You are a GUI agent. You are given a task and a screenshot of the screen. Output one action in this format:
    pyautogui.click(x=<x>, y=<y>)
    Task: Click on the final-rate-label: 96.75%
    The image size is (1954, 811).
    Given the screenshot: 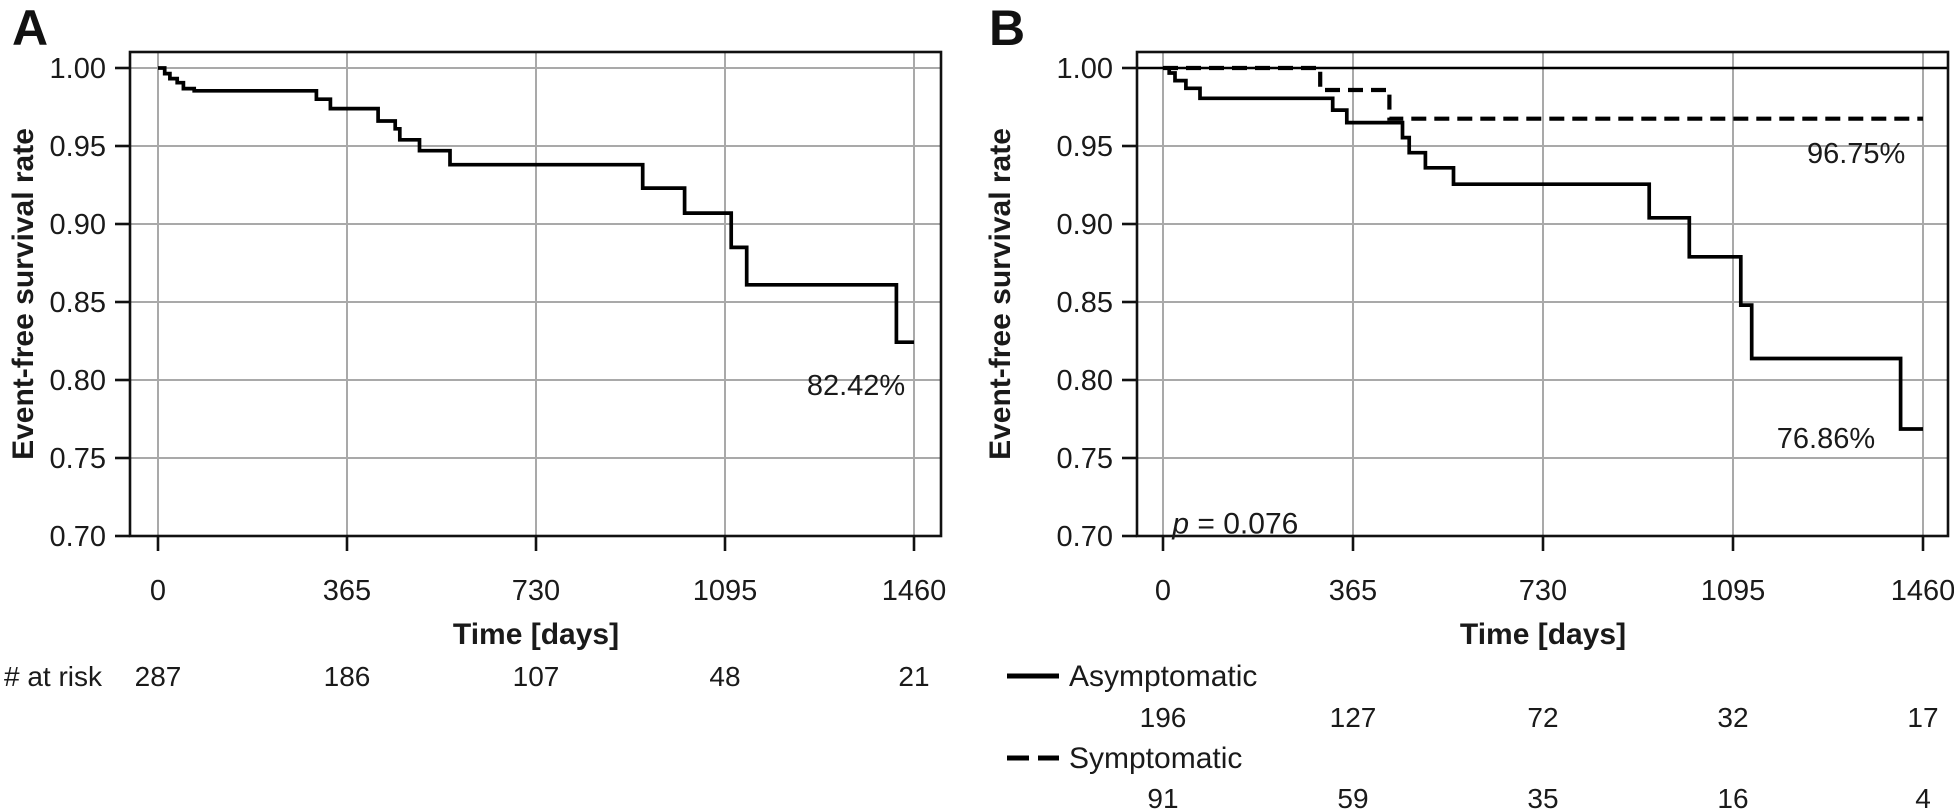 What is the action you would take?
    pyautogui.click(x=1856, y=154)
    